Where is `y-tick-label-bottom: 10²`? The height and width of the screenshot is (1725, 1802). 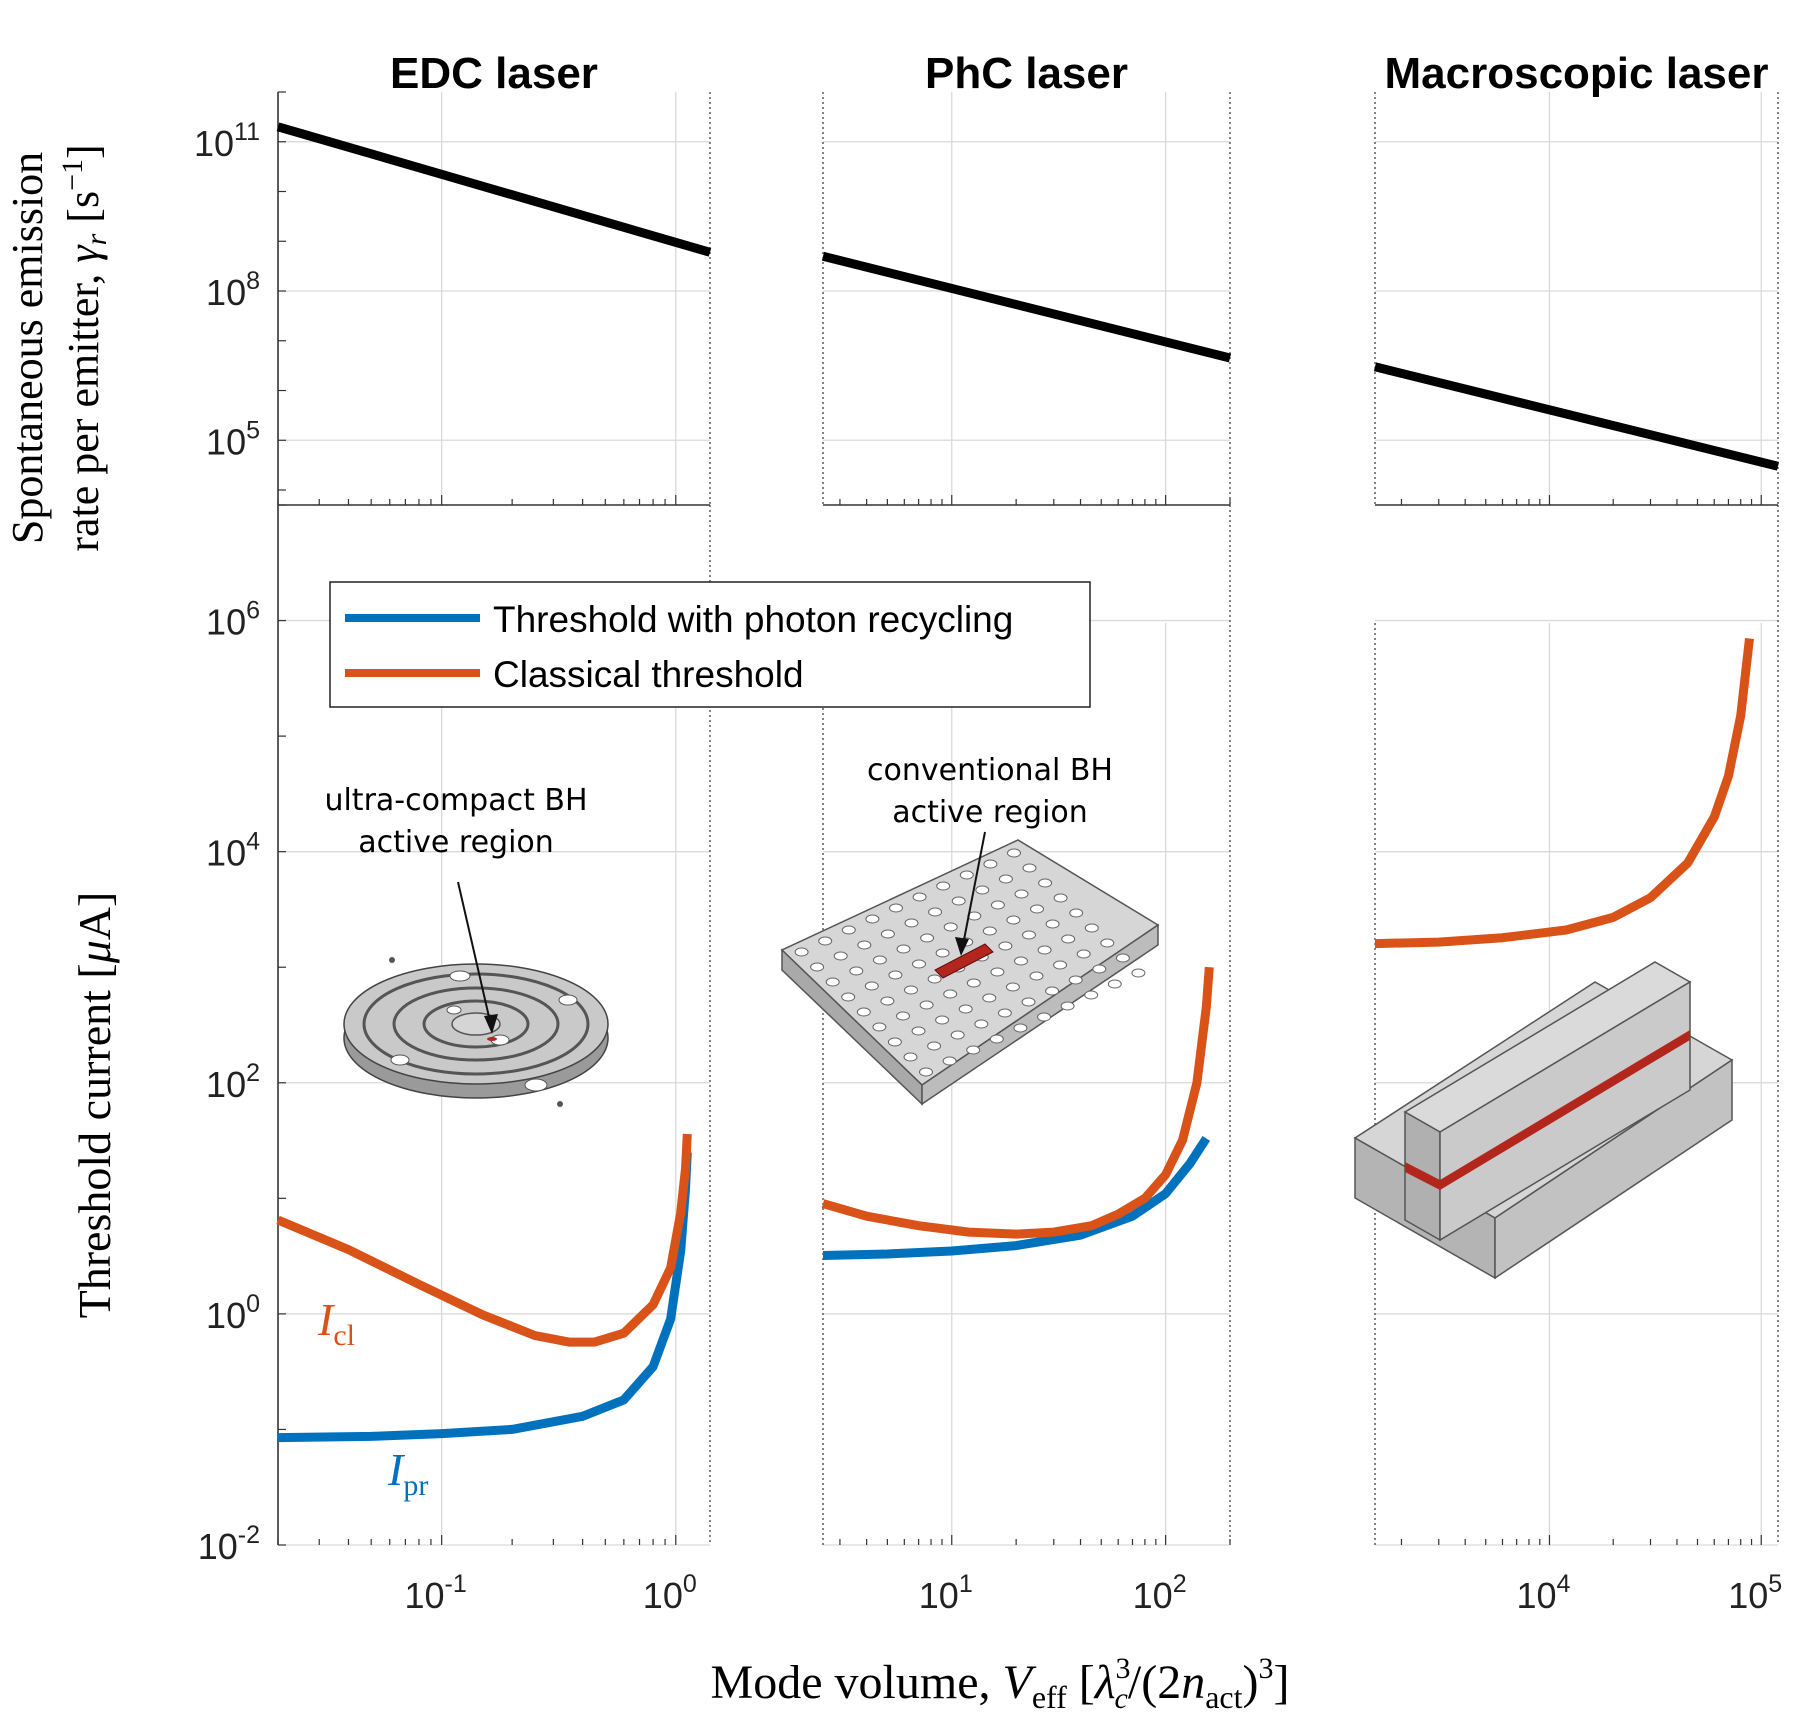 y-tick-label-bottom: 10² is located at coordinates (233, 1082).